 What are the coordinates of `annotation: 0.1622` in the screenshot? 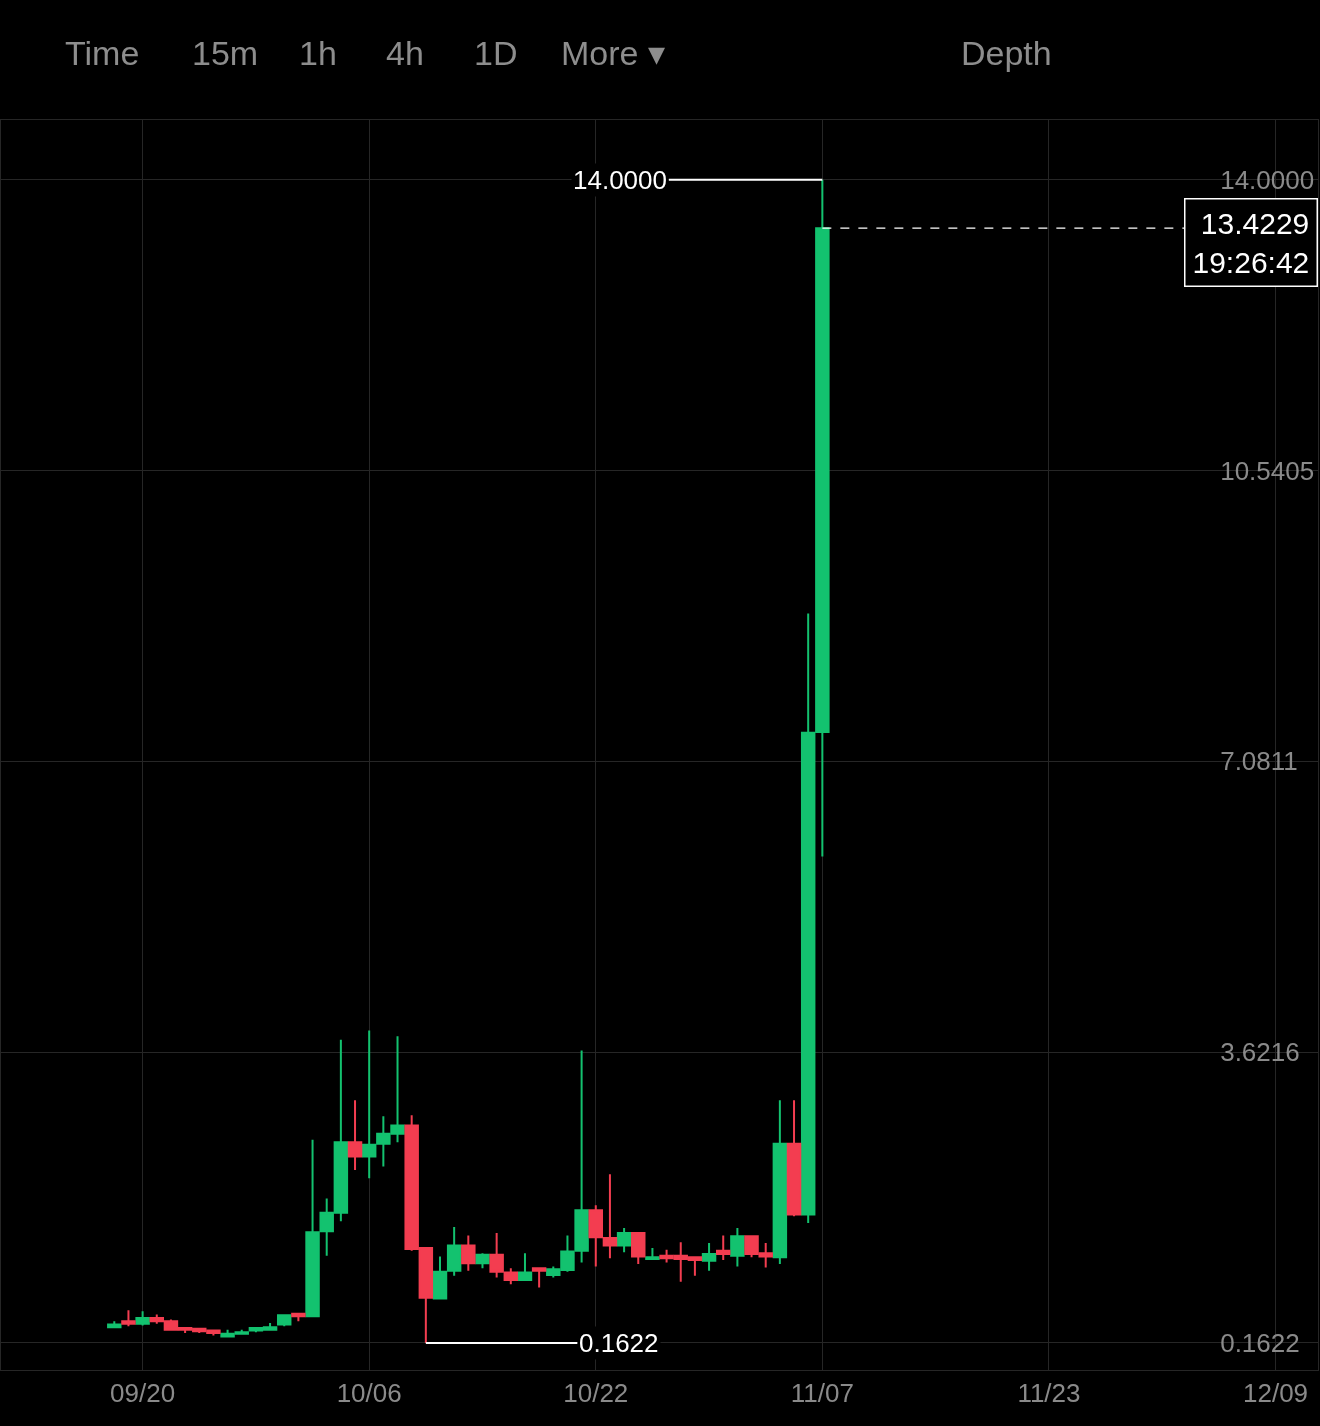 It's located at (619, 1343).